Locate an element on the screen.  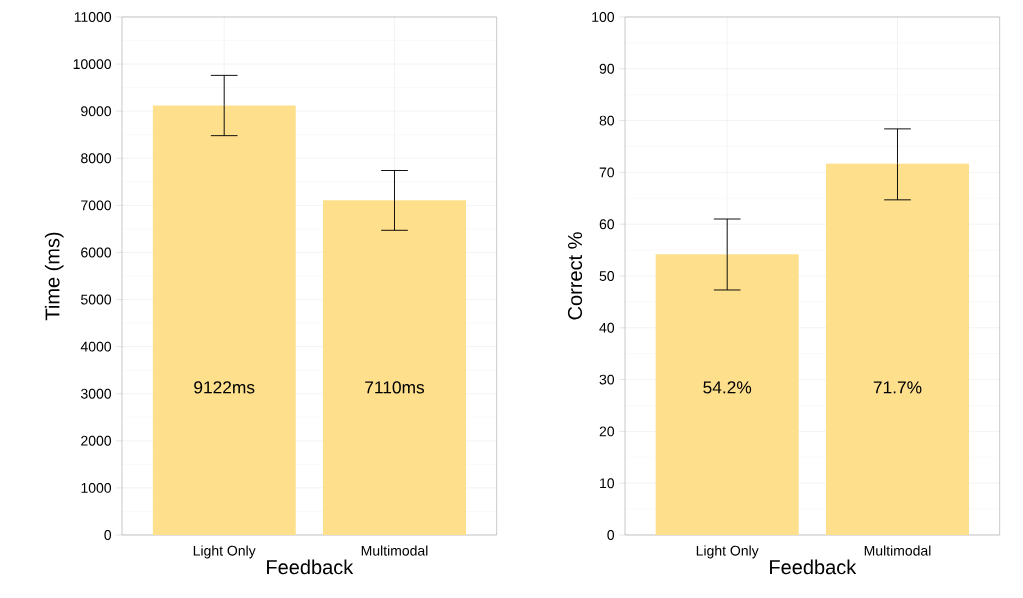
data-label: 9122ms is located at coordinates (224, 387).